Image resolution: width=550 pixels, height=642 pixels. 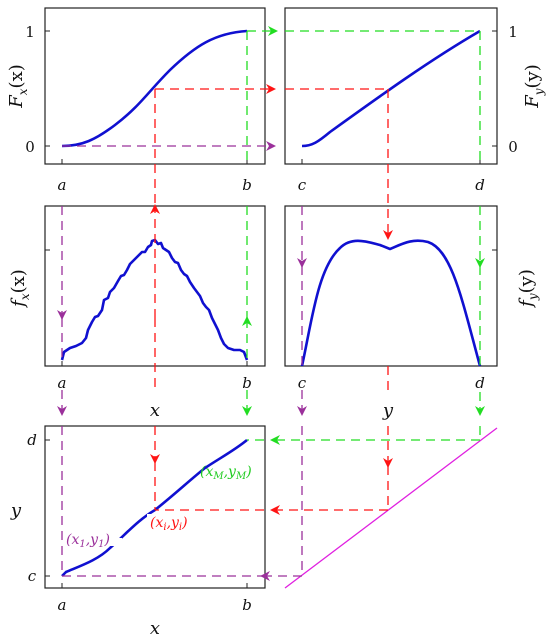 I want to click on pdf-y-curve, so click(x=391, y=303).